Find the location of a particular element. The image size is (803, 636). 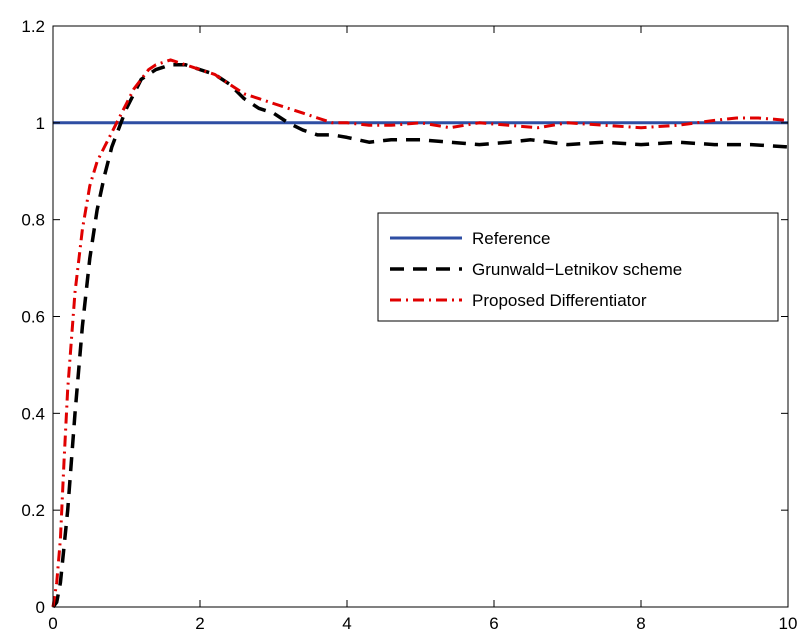

legend-label-grunwald-letnikov-scheme: Grunwald−Letnikov scheme is located at coordinates (577, 269).